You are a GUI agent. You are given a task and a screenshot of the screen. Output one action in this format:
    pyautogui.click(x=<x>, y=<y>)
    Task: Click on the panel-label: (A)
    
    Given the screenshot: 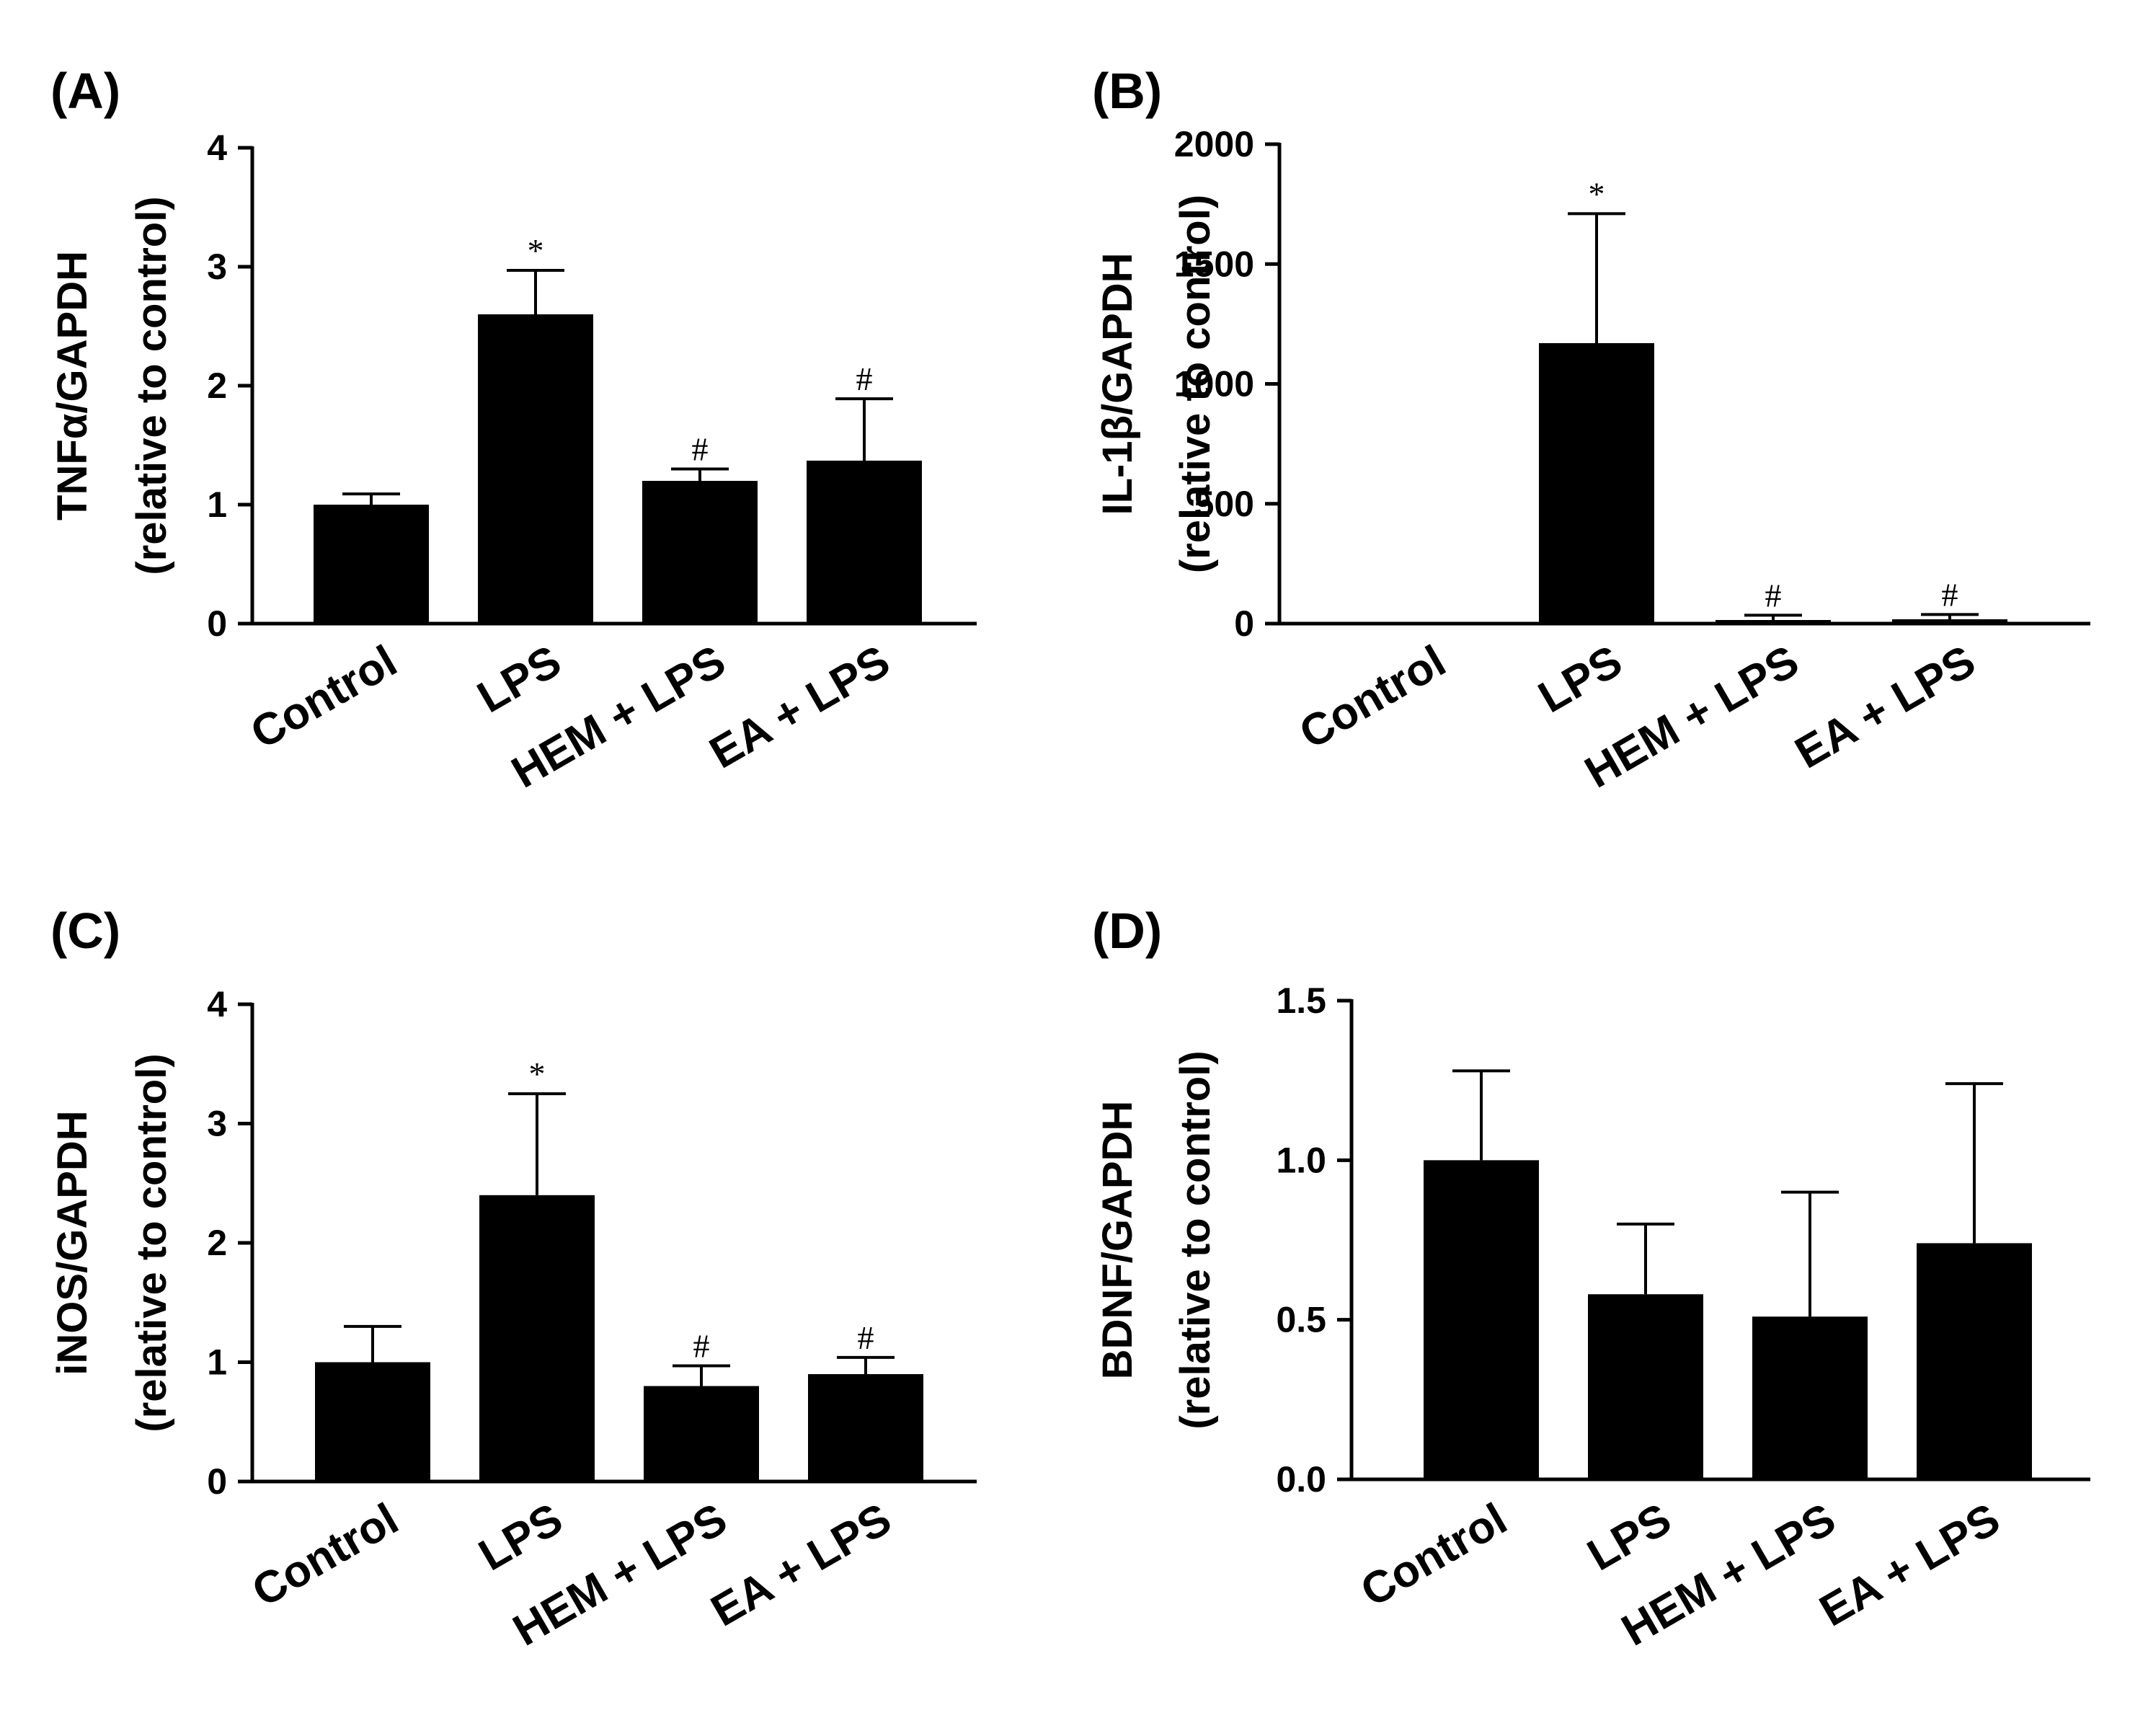 What is the action you would take?
    pyautogui.click(x=85, y=91)
    